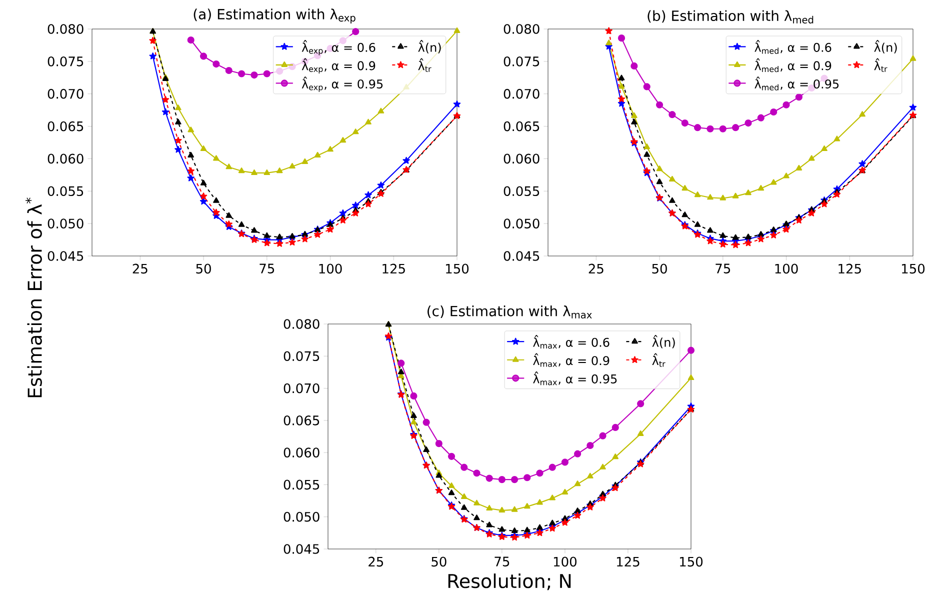 This screenshot has width=936, height=596. What do you see at coordinates (509, 581) in the screenshot?
I see `x-axis-title: Resolution; N` at bounding box center [509, 581].